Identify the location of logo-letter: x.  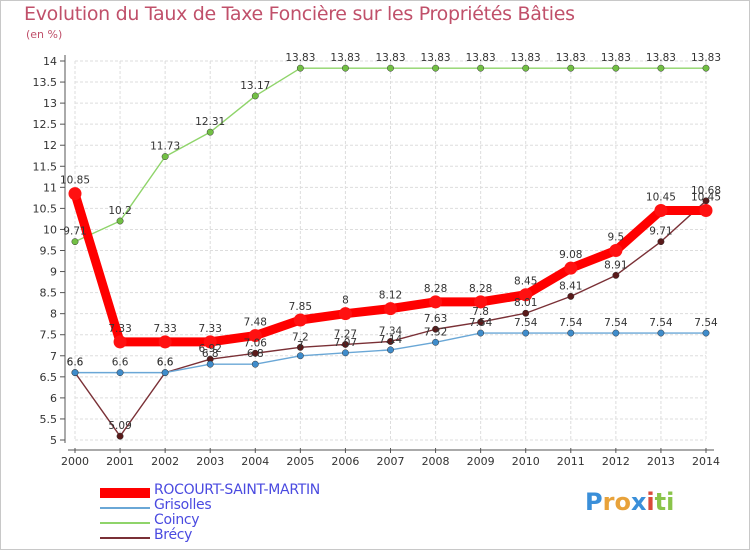
(638, 502).